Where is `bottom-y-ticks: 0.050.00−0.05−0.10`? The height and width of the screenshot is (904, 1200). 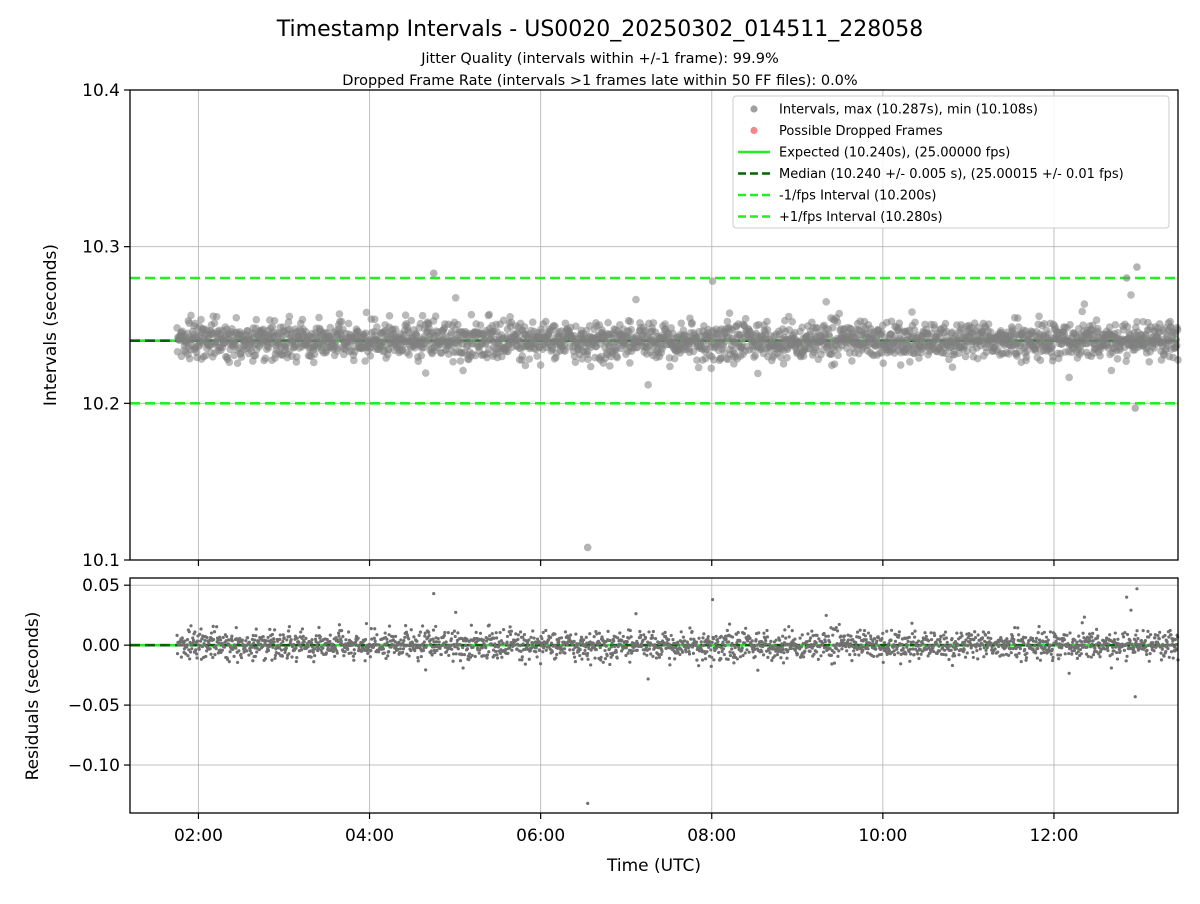
bottom-y-ticks: 0.050.00−0.05−0.10 is located at coordinates (99, 676).